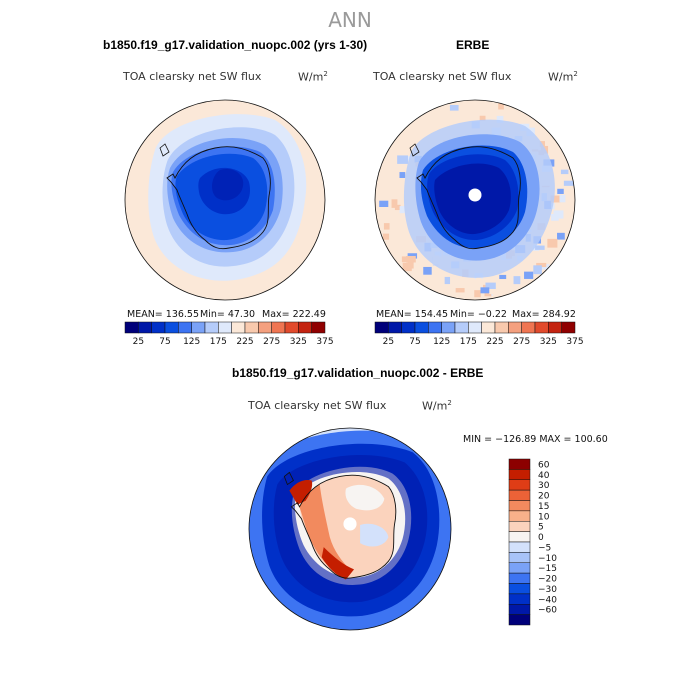 This screenshot has width=700, height=700. What do you see at coordinates (478, 314) in the screenshot?
I see `panel-2-min: Min= −0.22` at bounding box center [478, 314].